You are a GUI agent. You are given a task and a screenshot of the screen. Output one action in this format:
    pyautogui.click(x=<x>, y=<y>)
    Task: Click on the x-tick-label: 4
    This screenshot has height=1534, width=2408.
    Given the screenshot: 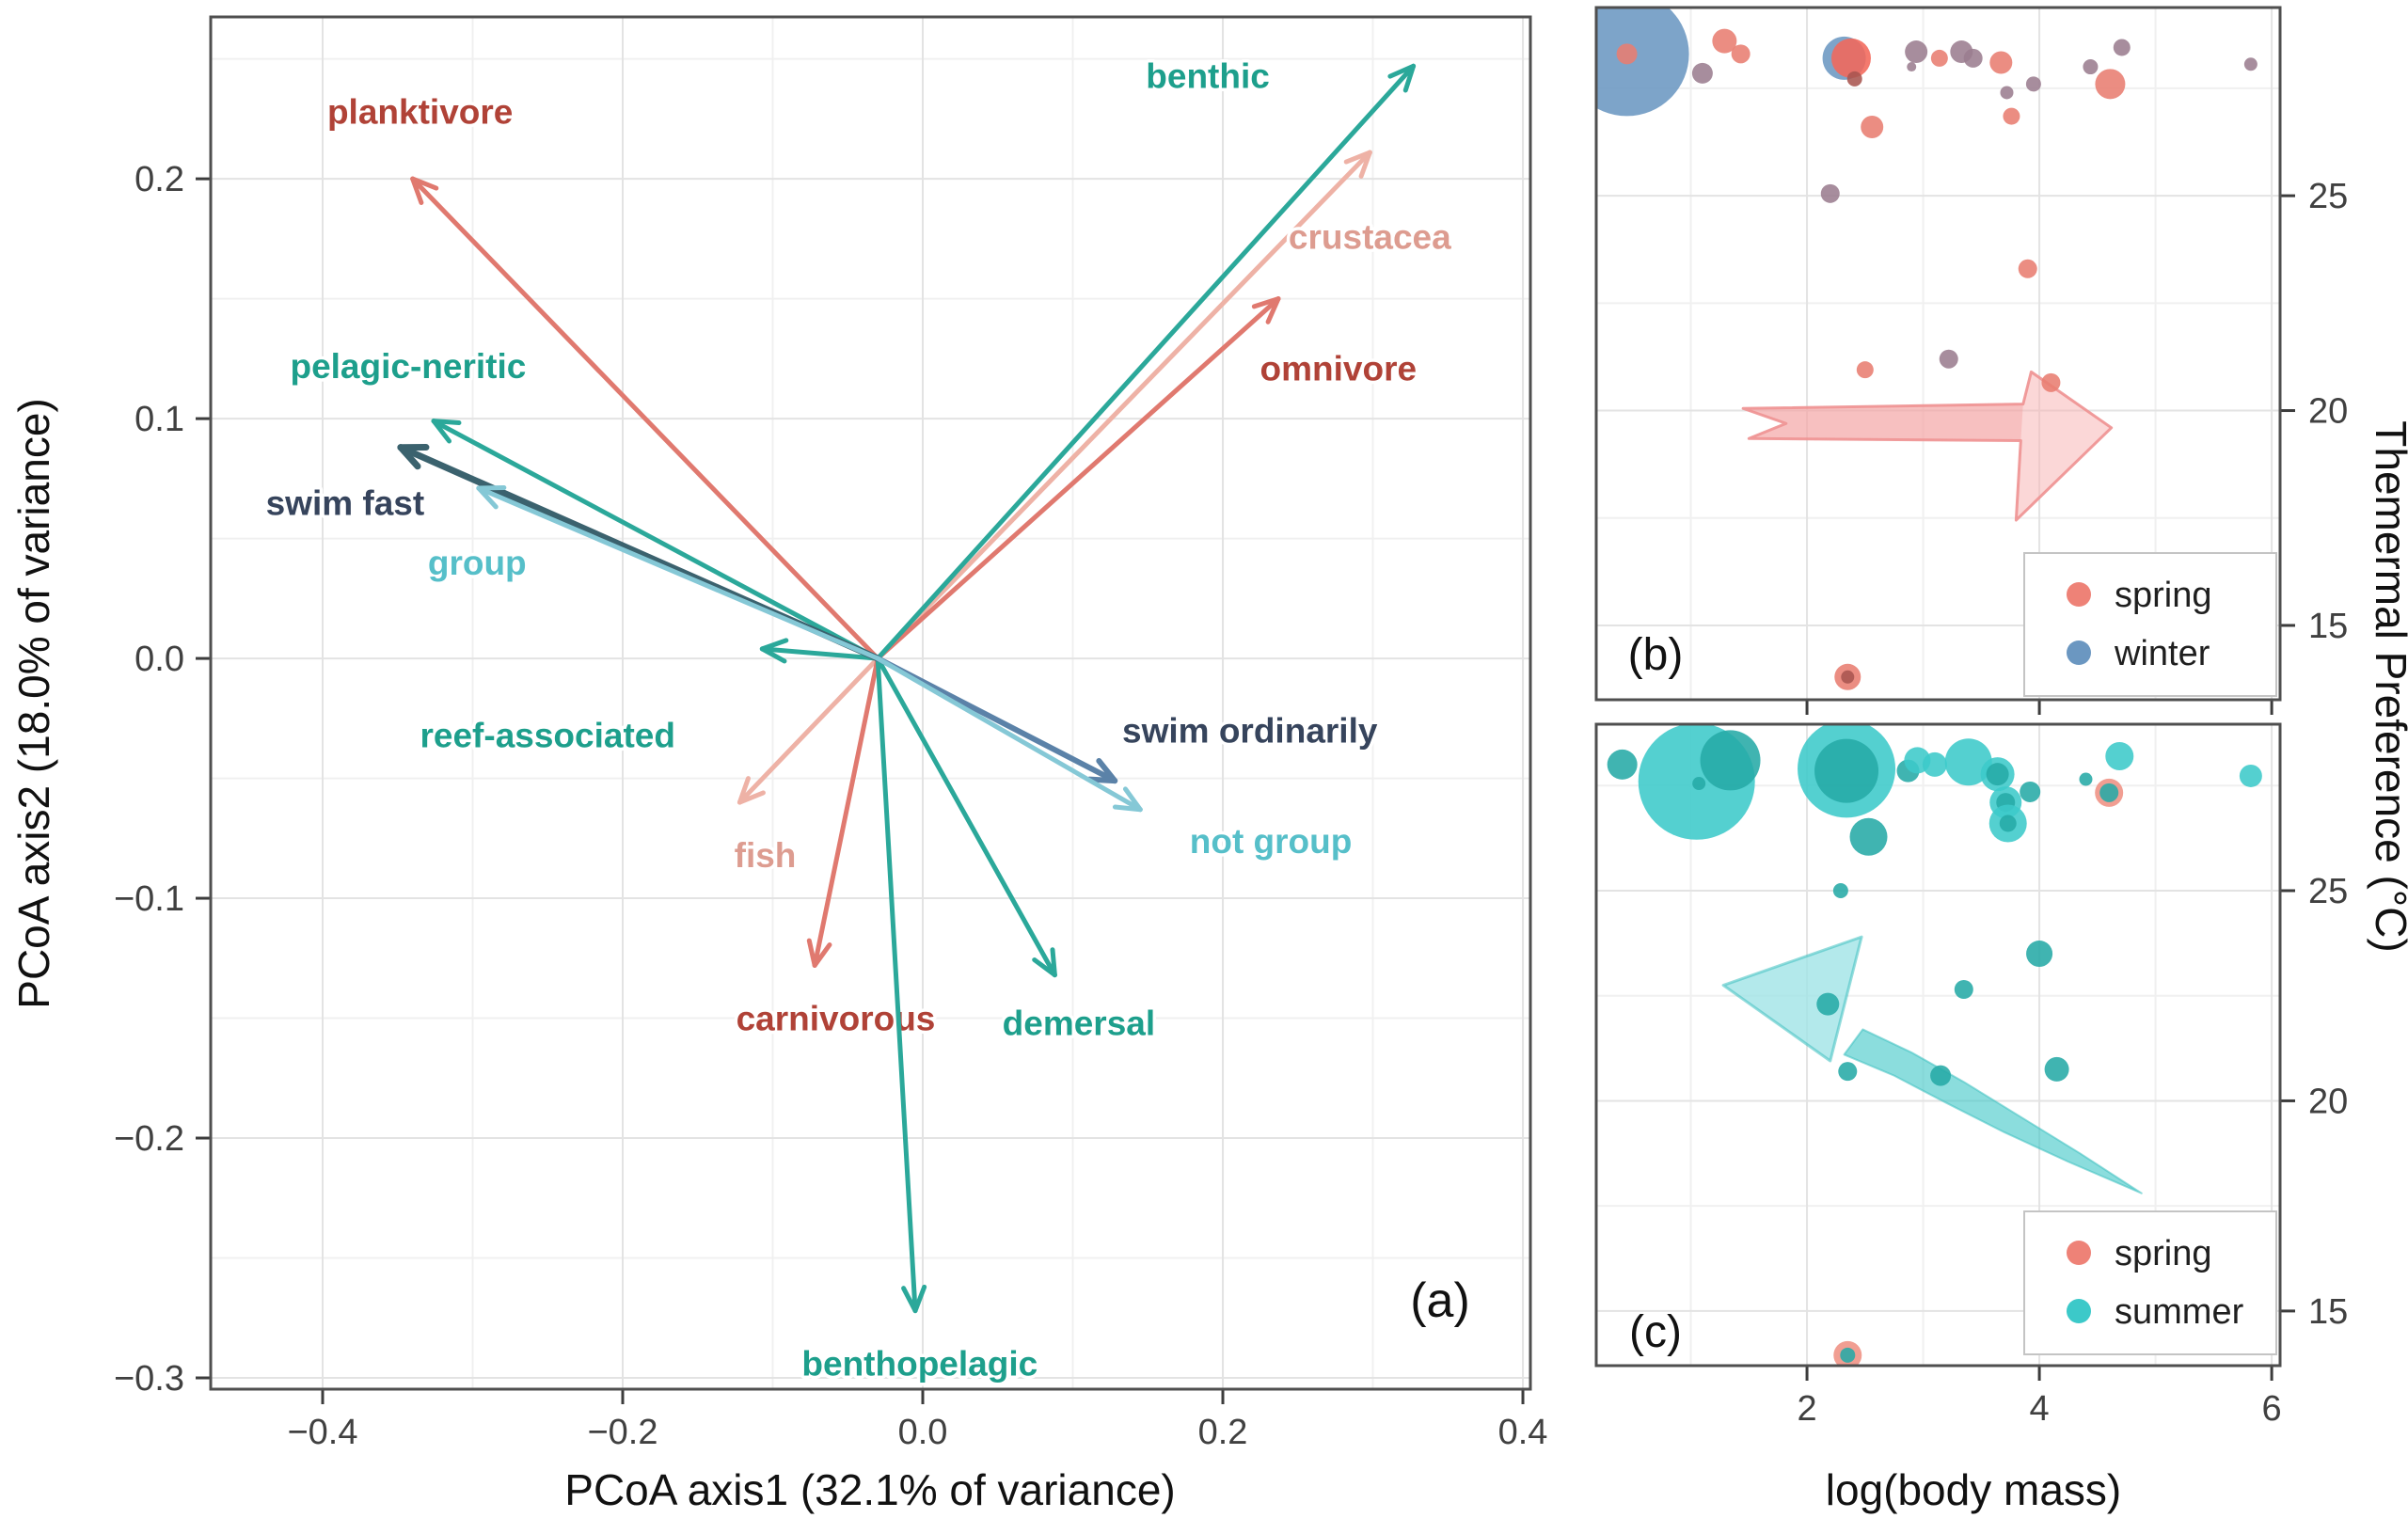 What is the action you would take?
    pyautogui.click(x=2040, y=1409)
    